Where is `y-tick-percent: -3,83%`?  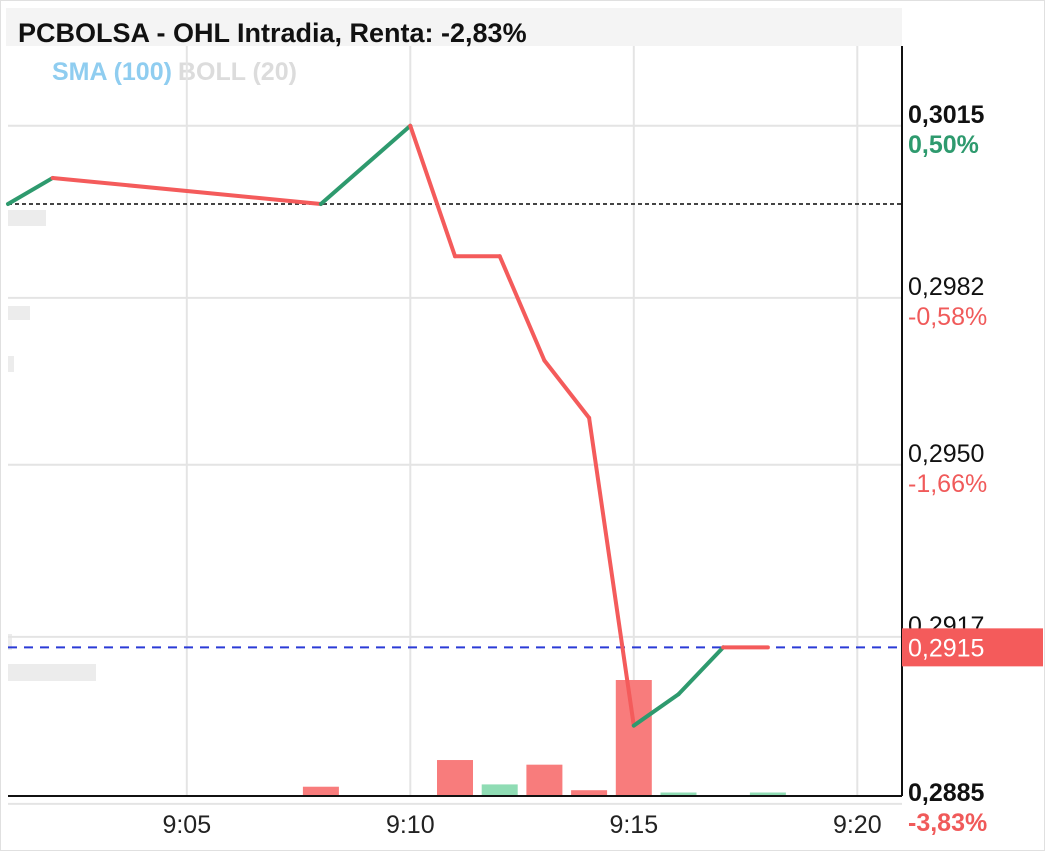
y-tick-percent: -3,83% is located at coordinates (947, 823).